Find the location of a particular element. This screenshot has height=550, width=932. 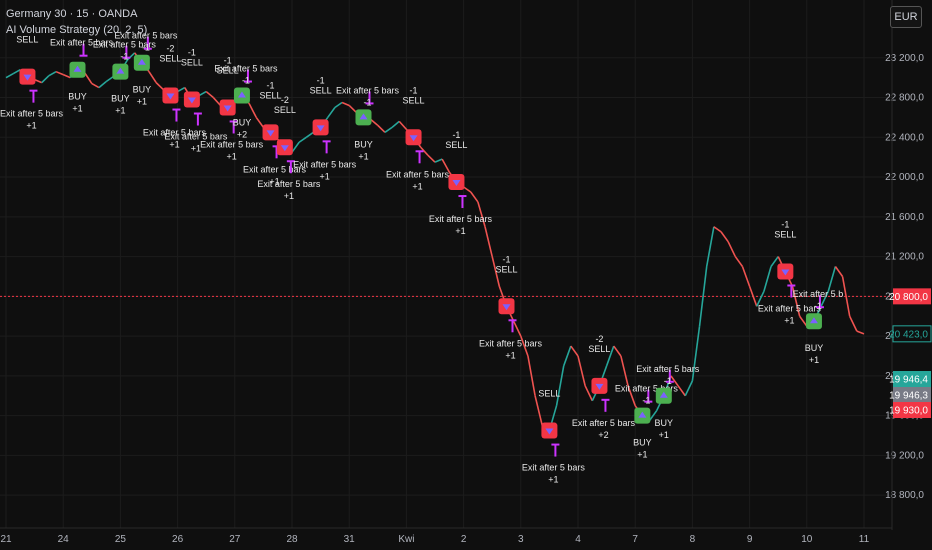

signal-value: -2 is located at coordinates (599, 339).